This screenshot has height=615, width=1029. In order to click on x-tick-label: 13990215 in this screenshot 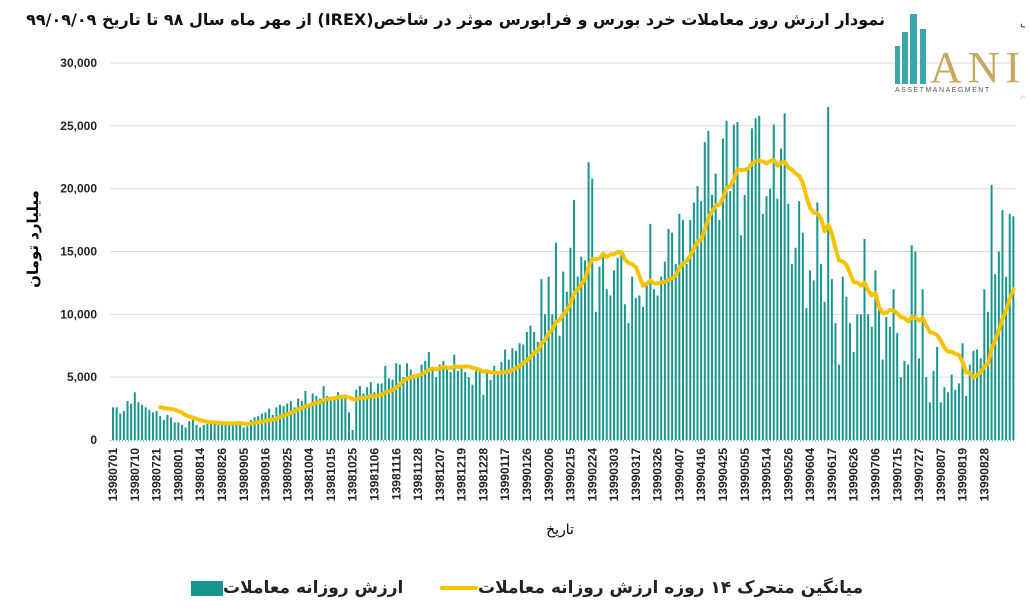, I will do `click(571, 475)`.